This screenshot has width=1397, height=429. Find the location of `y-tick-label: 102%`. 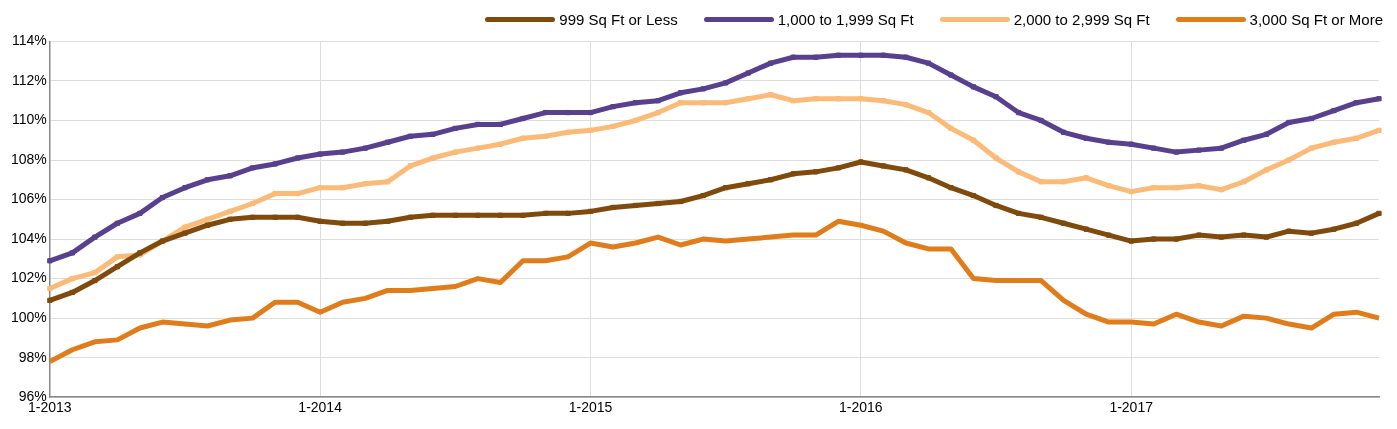

y-tick-label: 102% is located at coordinates (28, 277).